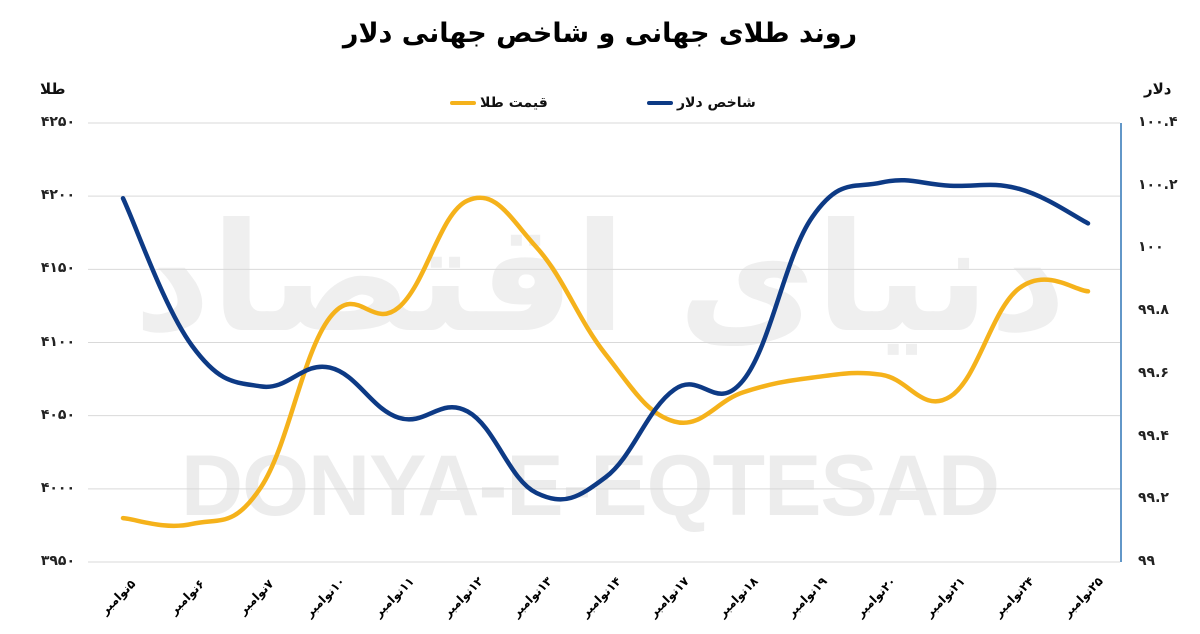 This screenshot has width=1200, height=634. What do you see at coordinates (57, 341) in the screenshot?
I see `left-axis-tick: ۴۱۰۰` at bounding box center [57, 341].